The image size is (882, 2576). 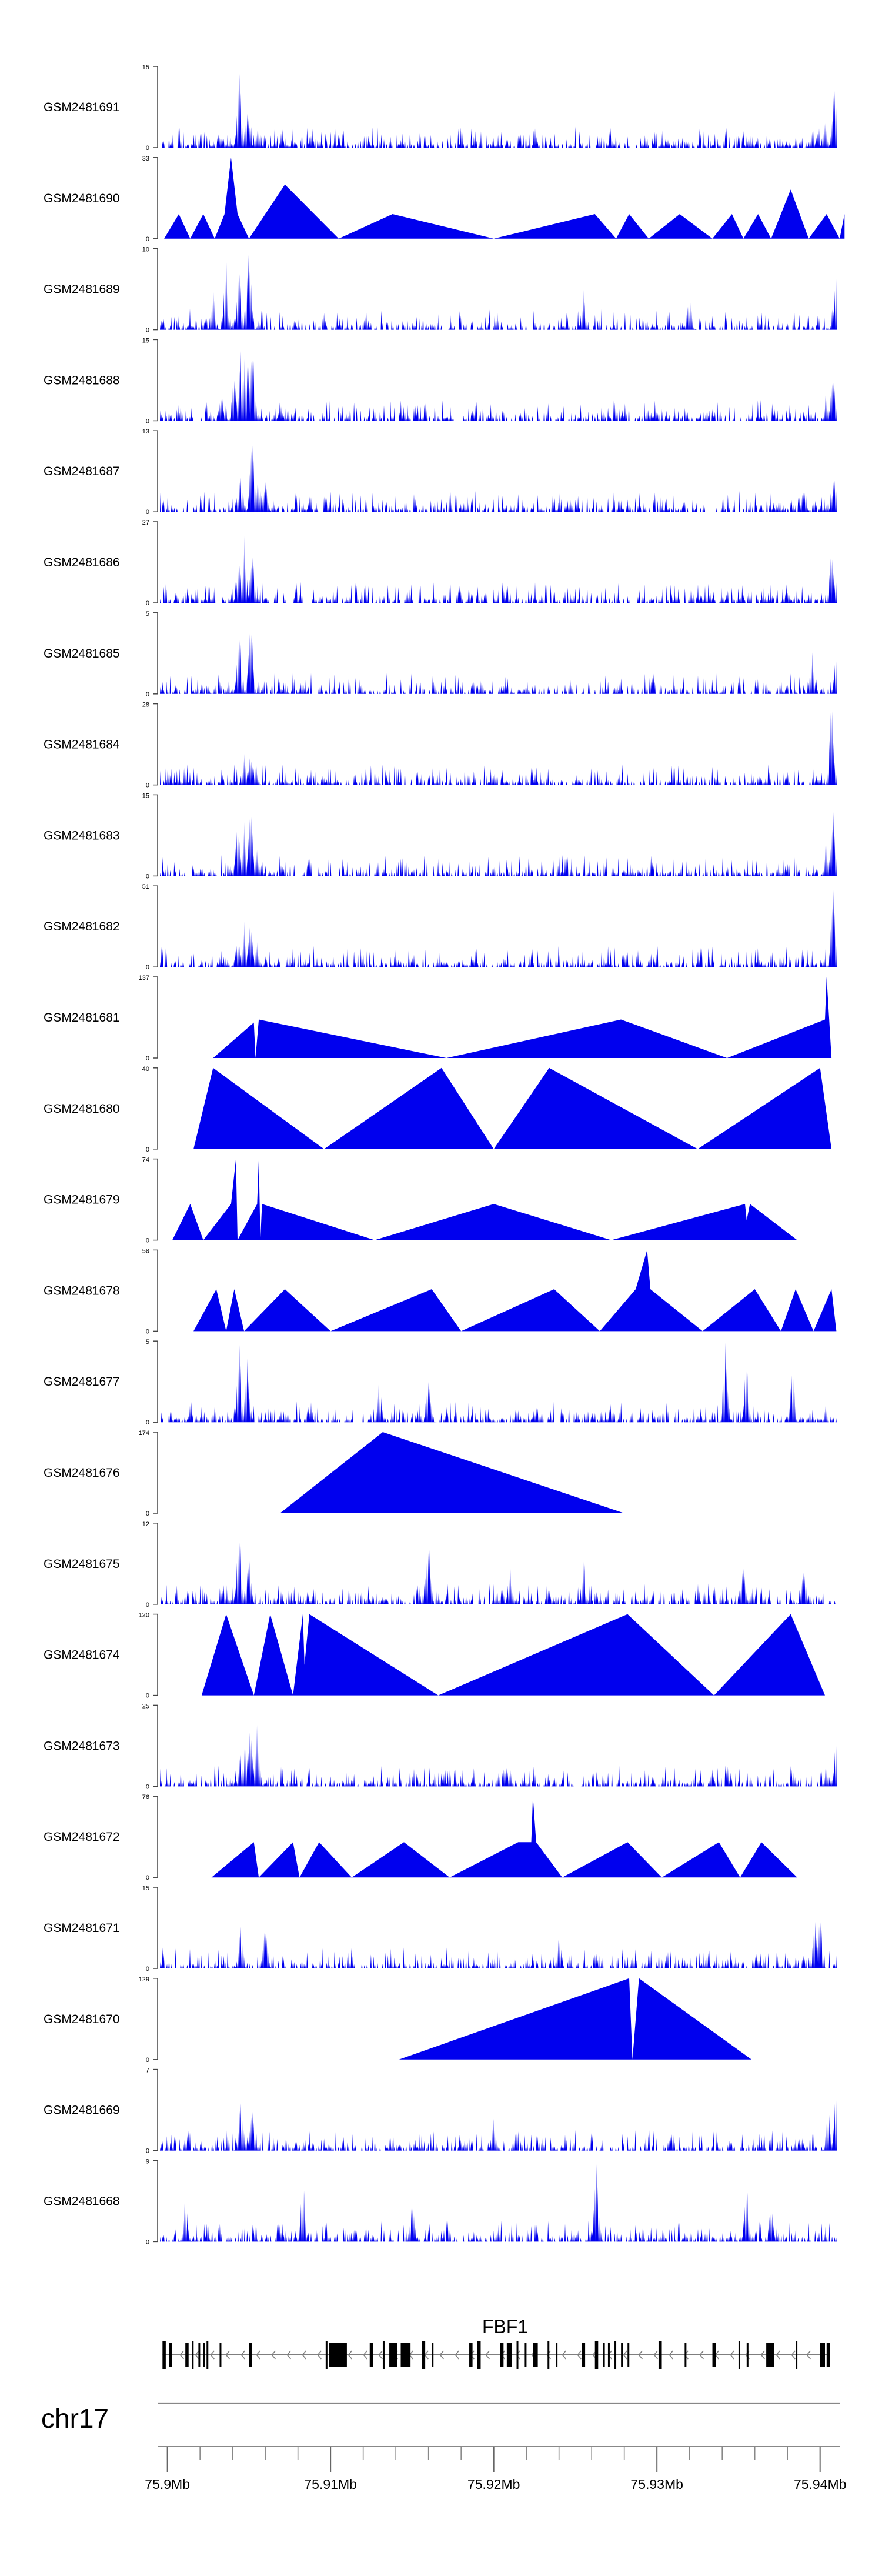 I want to click on track-GSM2481683: GSM2481683 15 0, so click(x=440, y=836).